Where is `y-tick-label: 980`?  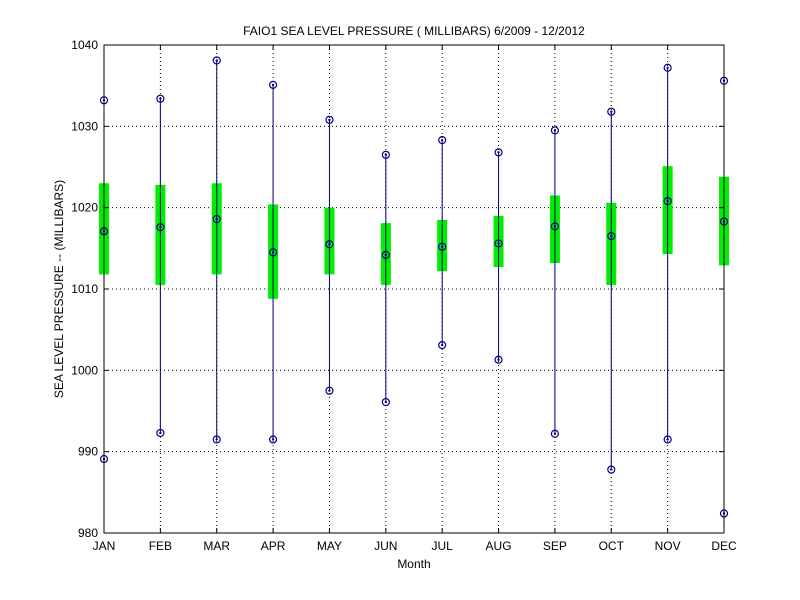 y-tick-label: 980 is located at coordinates (88, 533).